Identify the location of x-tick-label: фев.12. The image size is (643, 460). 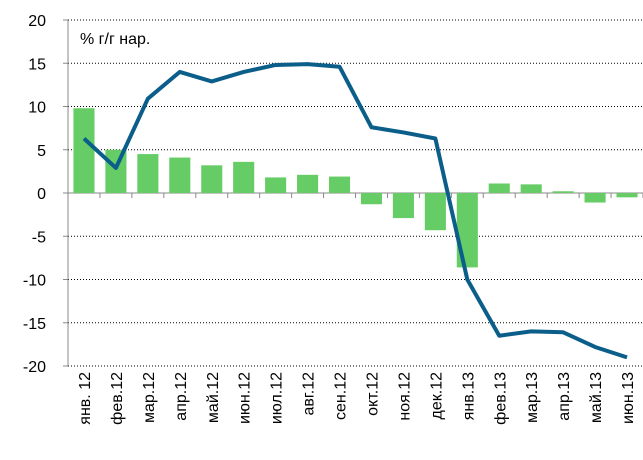
(117, 398).